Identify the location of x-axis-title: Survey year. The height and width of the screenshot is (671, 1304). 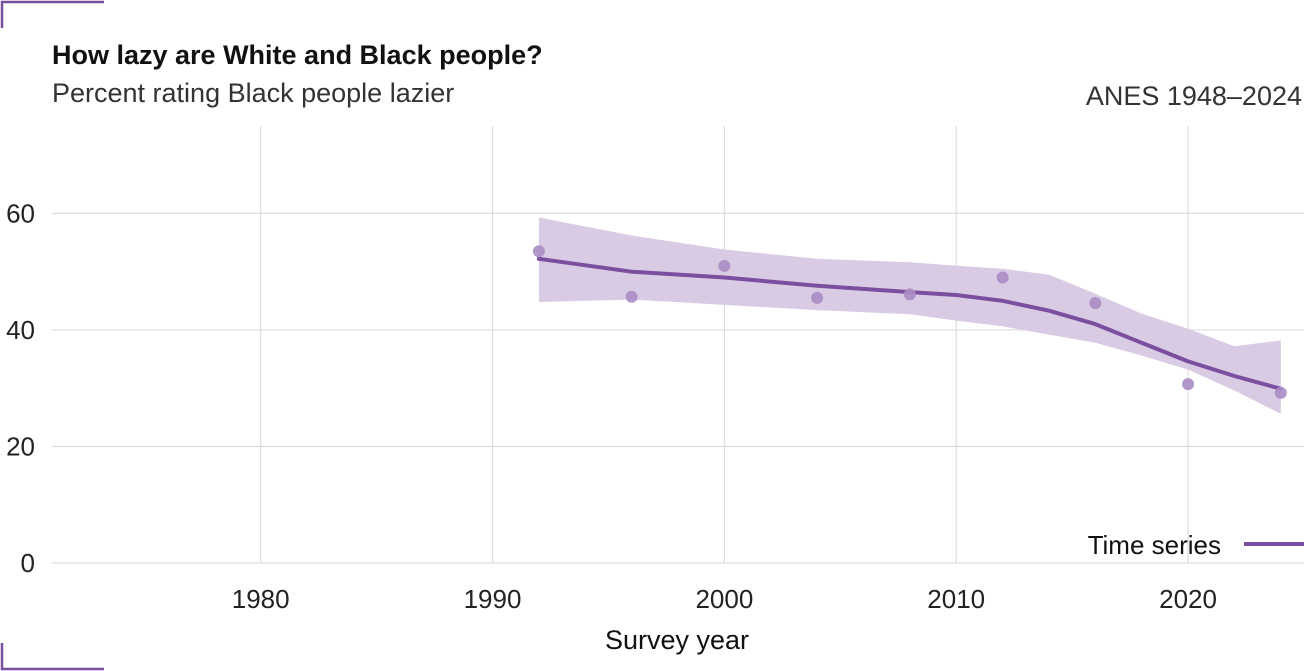
(677, 640).